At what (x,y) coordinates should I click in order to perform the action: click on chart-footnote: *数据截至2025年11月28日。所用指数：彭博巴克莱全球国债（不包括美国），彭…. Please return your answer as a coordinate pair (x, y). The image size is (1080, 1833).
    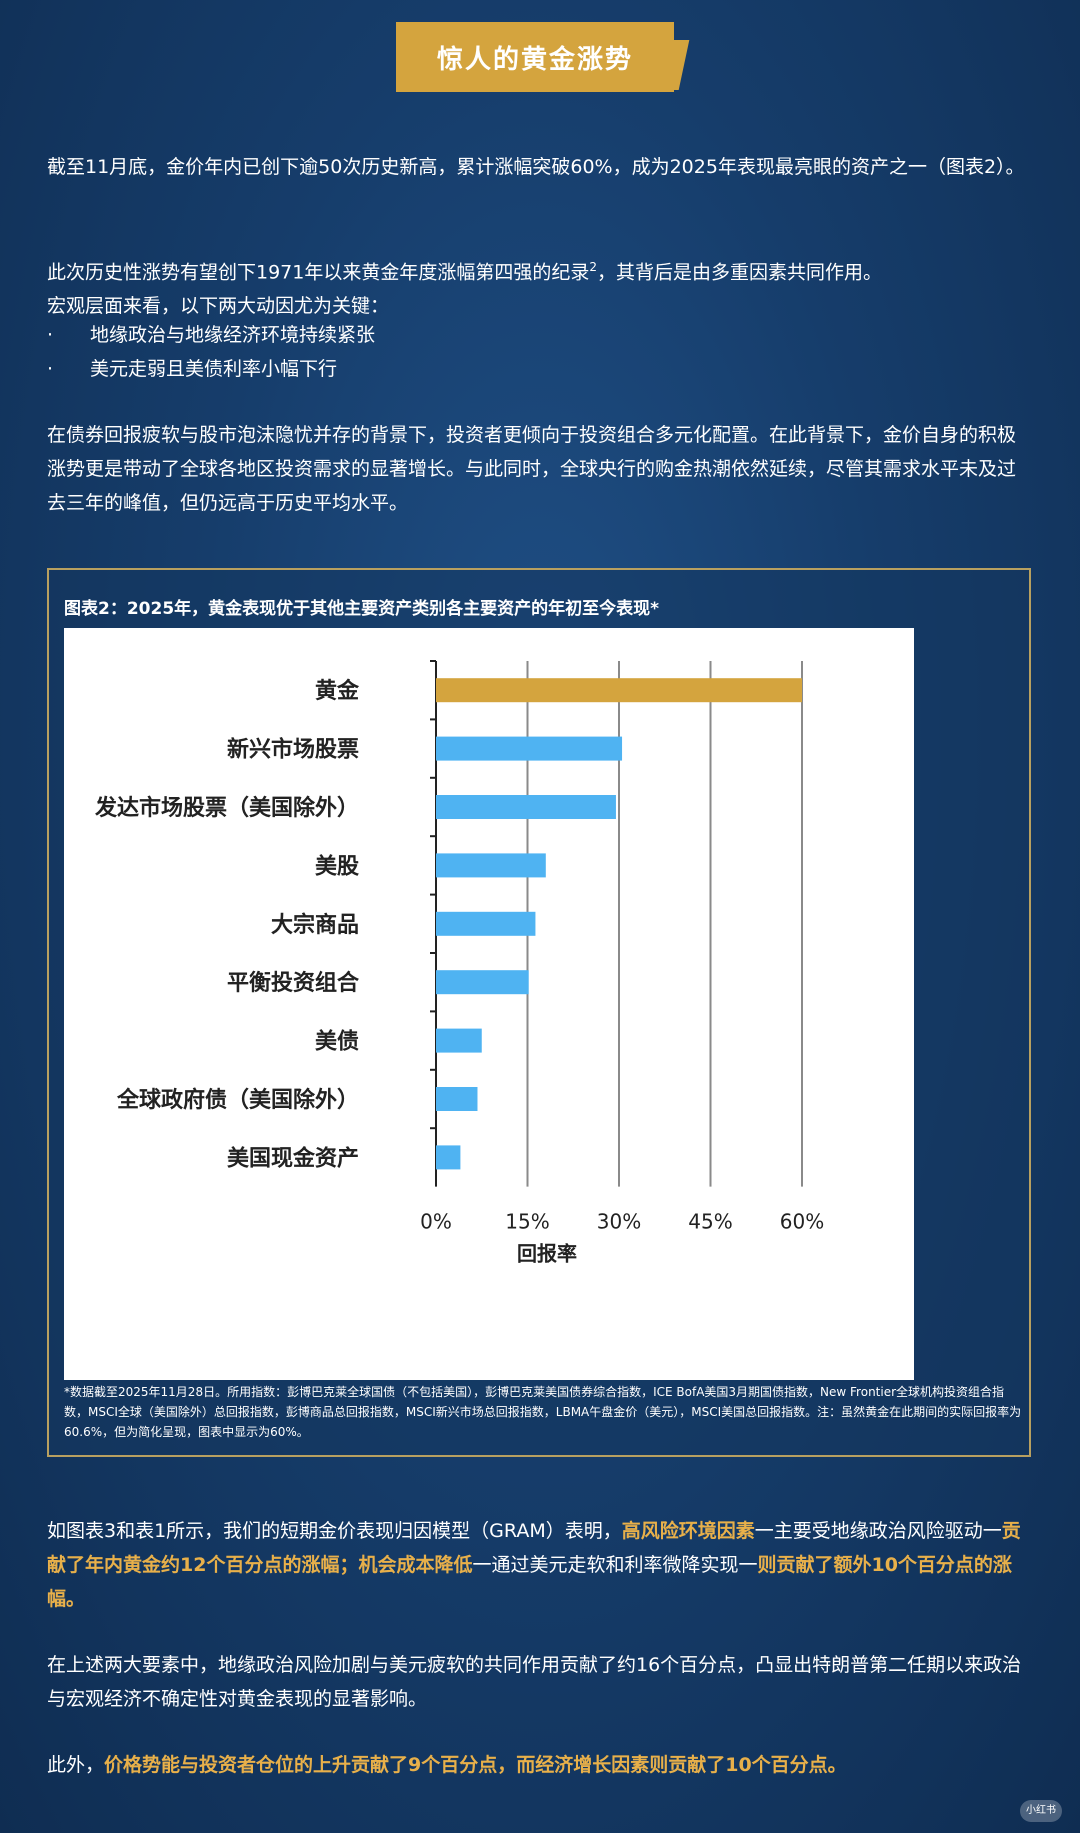
    Looking at the image, I should click on (543, 1412).